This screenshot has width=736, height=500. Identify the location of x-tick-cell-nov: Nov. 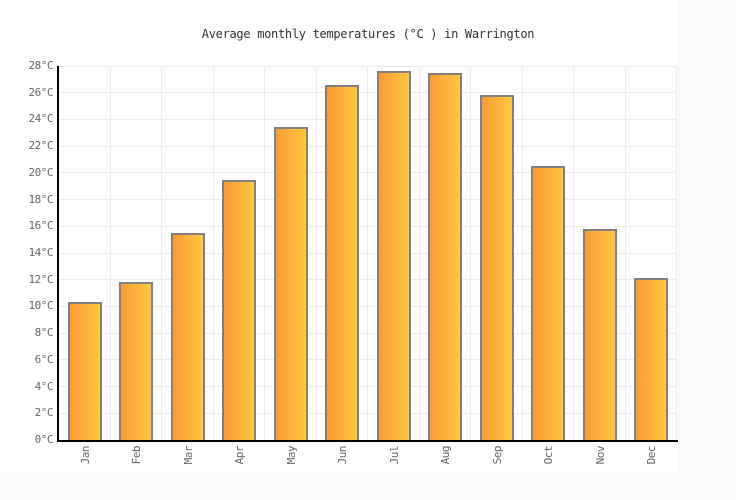
(600, 455).